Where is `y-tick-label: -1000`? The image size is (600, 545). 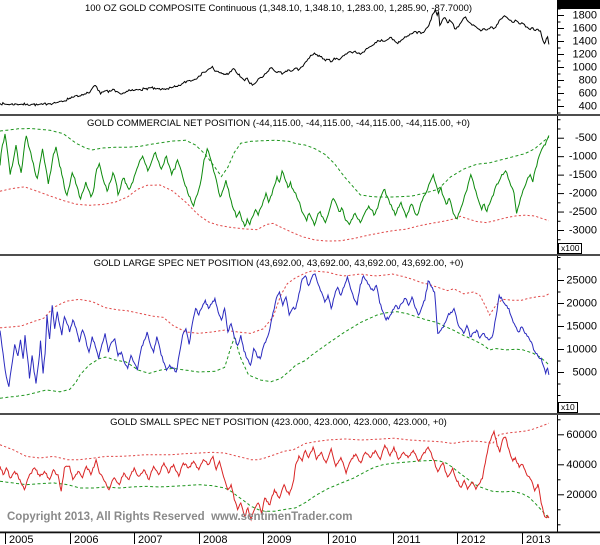
y-tick-label: -1000 is located at coordinates (583, 157).